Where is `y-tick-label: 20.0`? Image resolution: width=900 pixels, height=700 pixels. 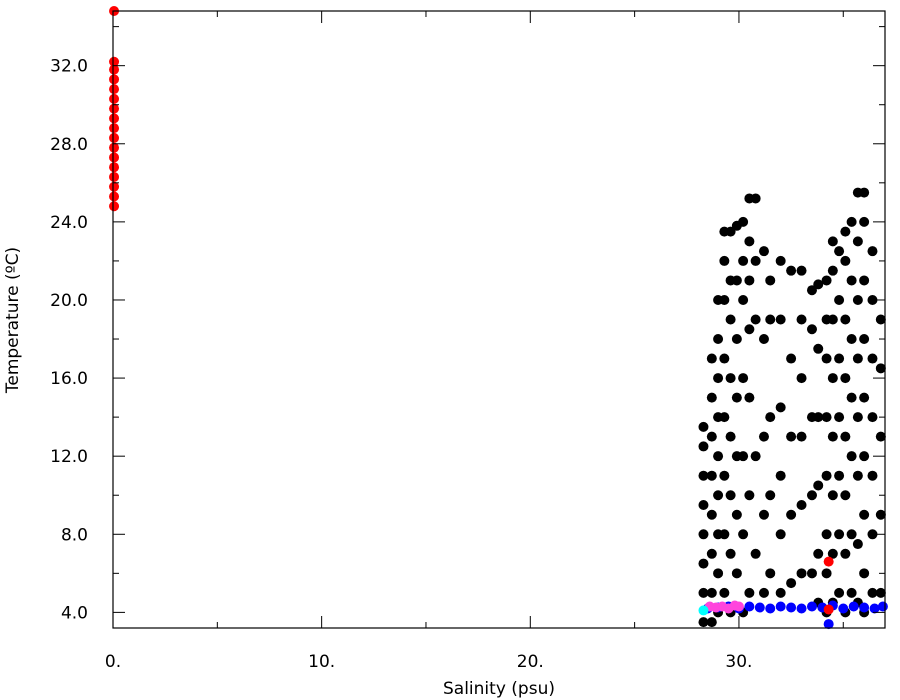
y-tick-label: 20.0 is located at coordinates (69, 301).